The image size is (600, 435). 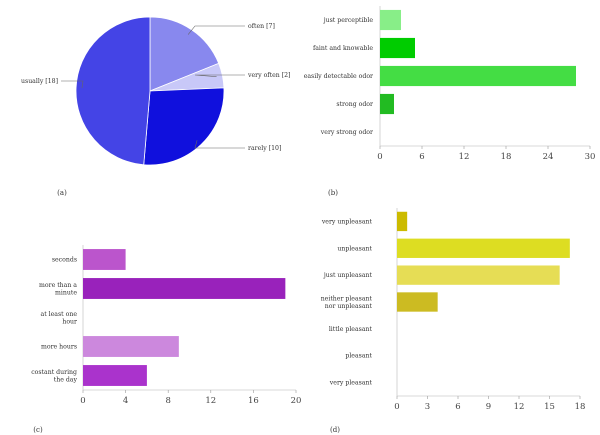 What do you see at coordinates (39, 81) in the screenshot?
I see `pie-slice-label: usually [18]` at bounding box center [39, 81].